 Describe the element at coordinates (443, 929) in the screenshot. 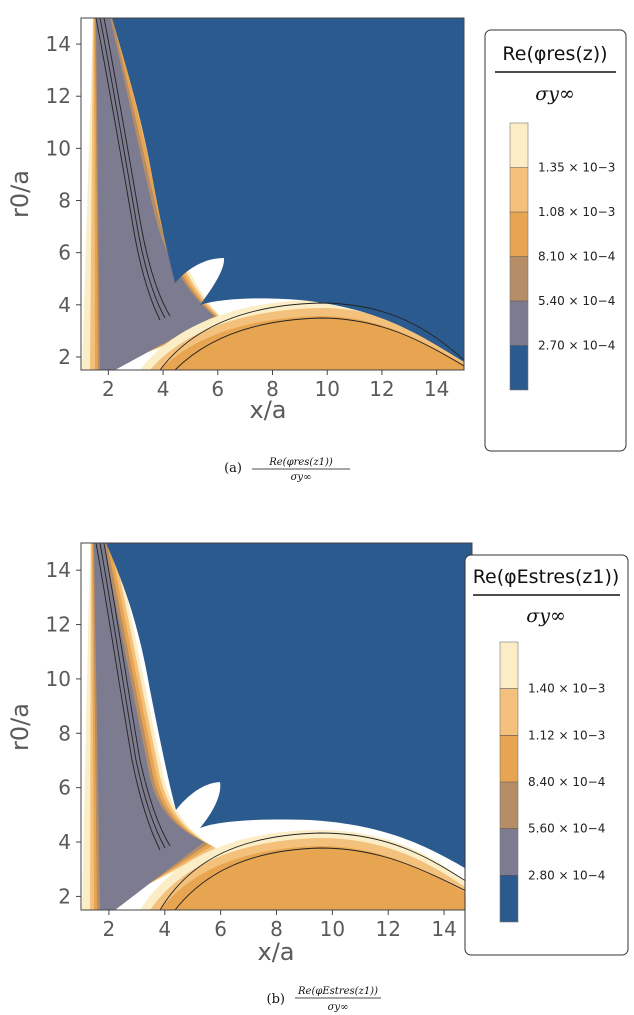

I see `panel-b-x-tick-label: 14` at that location.